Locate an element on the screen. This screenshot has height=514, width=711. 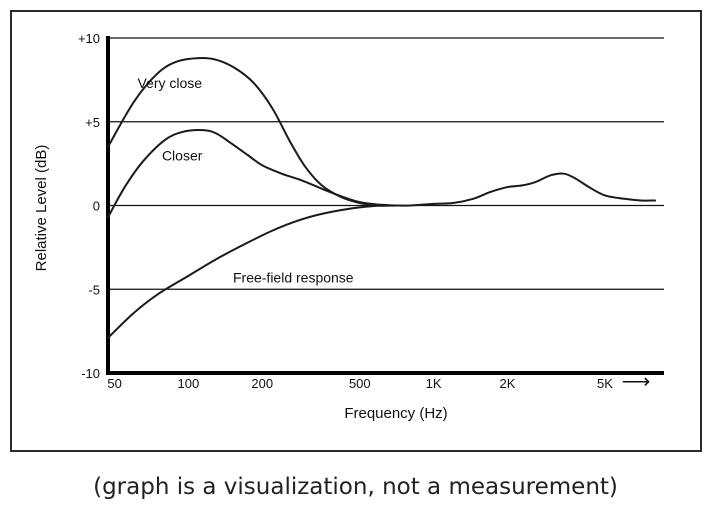
y-tick-label: +10 is located at coordinates (89, 38).